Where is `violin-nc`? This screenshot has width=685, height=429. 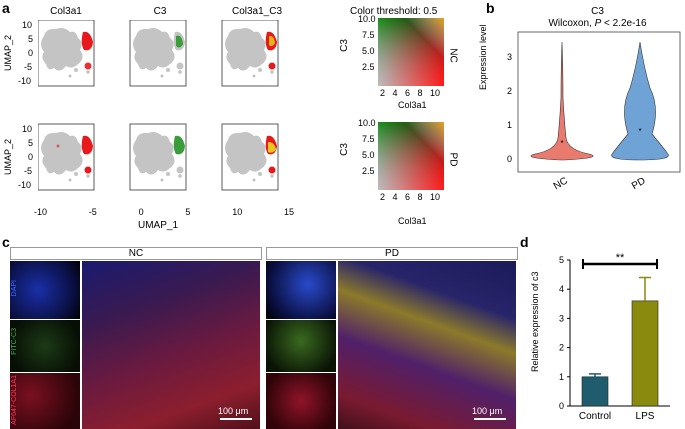 violin-nc is located at coordinates (562, 101).